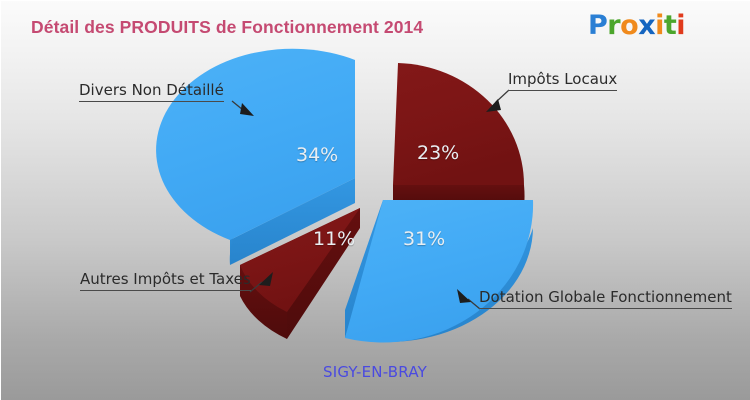 This screenshot has width=750, height=400. Describe the element at coordinates (681, 25) in the screenshot. I see `logo-letter-i2: i` at that location.